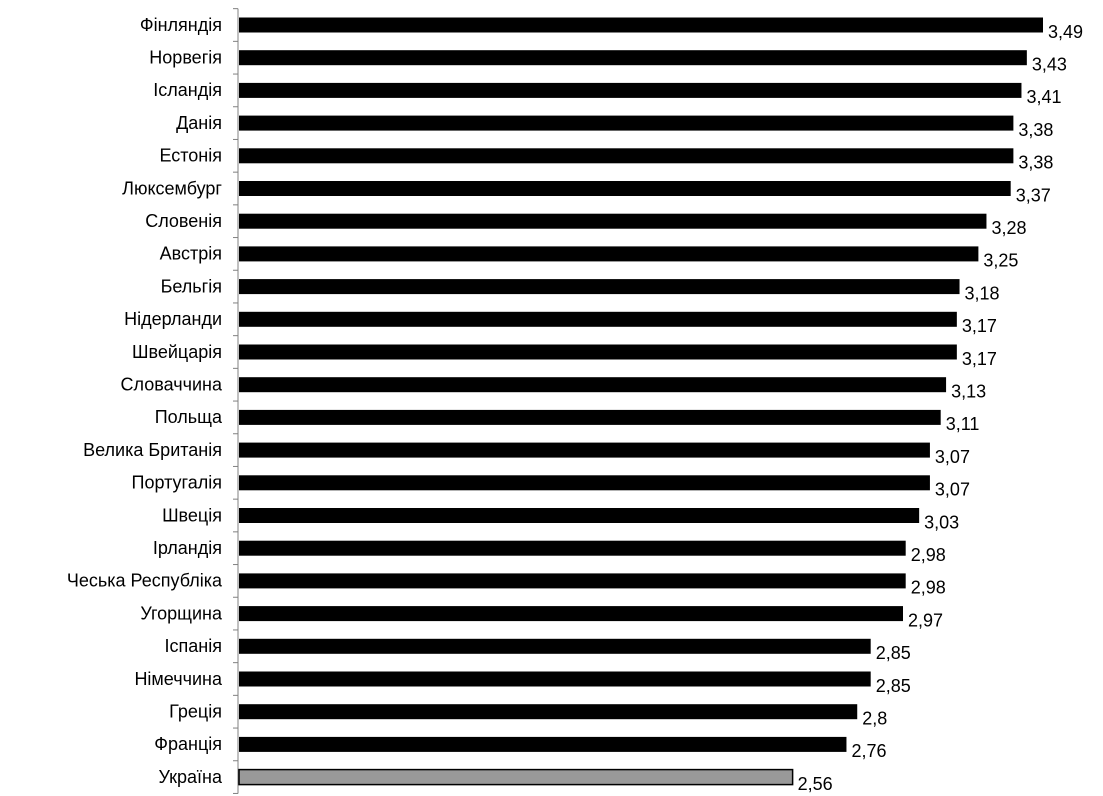 The width and height of the screenshot is (1103, 796). I want to click on value-label: 3,11, so click(963, 424).